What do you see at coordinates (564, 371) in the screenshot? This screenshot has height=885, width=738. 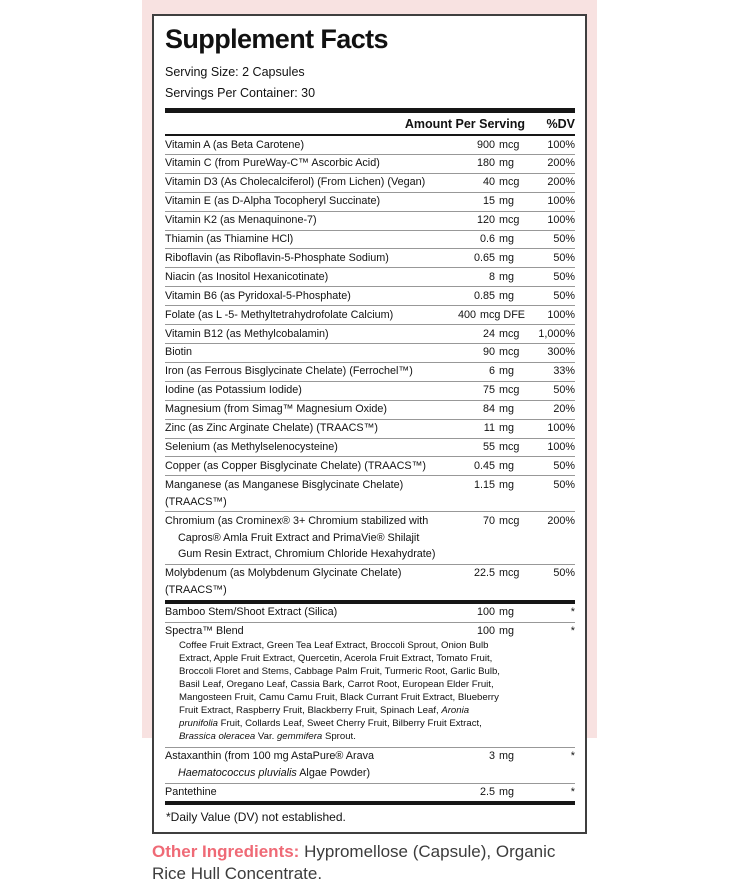 I see `daily-value-percent: 33%` at bounding box center [564, 371].